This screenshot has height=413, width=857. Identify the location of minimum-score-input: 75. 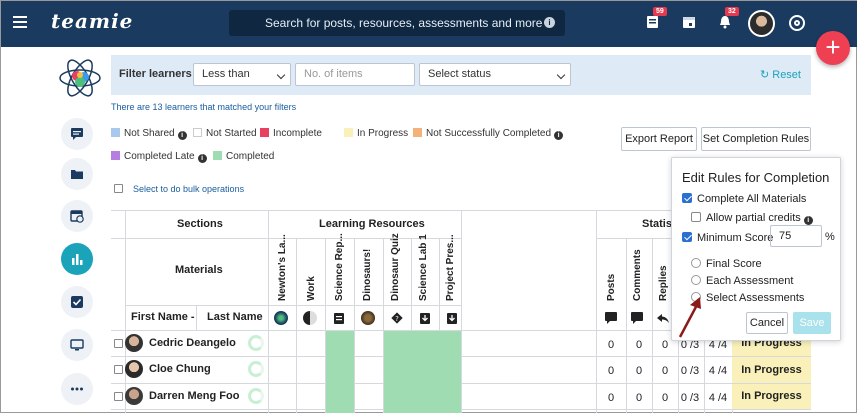
(796, 236).